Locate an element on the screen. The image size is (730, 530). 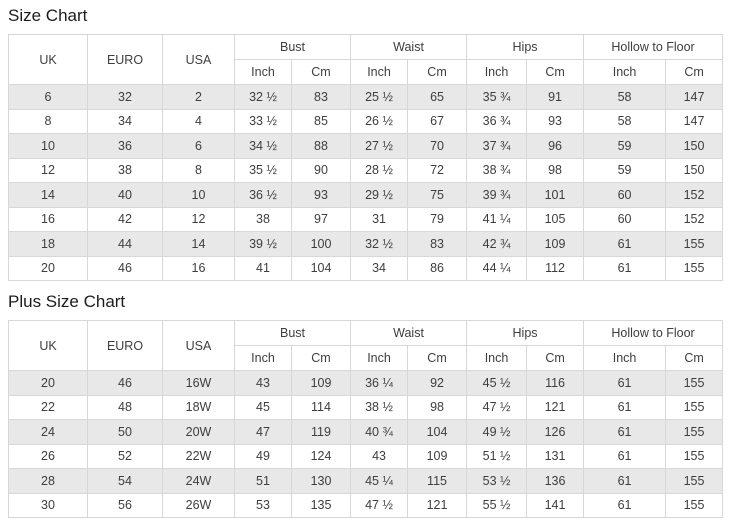
table-cell: 8 is located at coordinates (198, 170).